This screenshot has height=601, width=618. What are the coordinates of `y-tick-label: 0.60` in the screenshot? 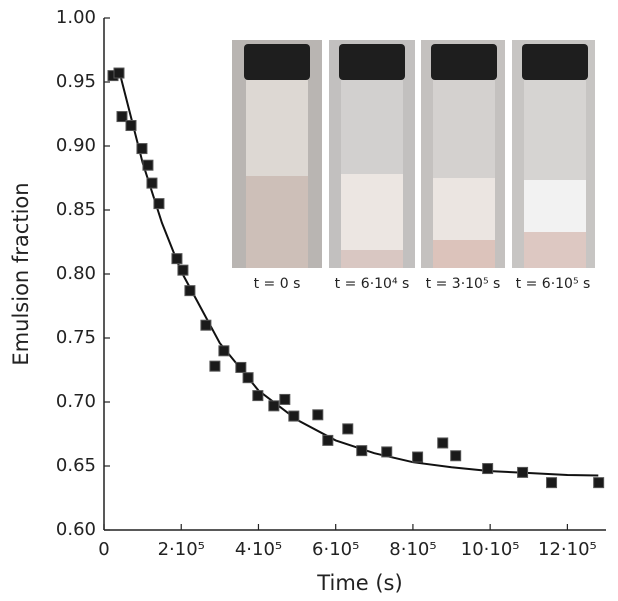 It's located at (76, 529).